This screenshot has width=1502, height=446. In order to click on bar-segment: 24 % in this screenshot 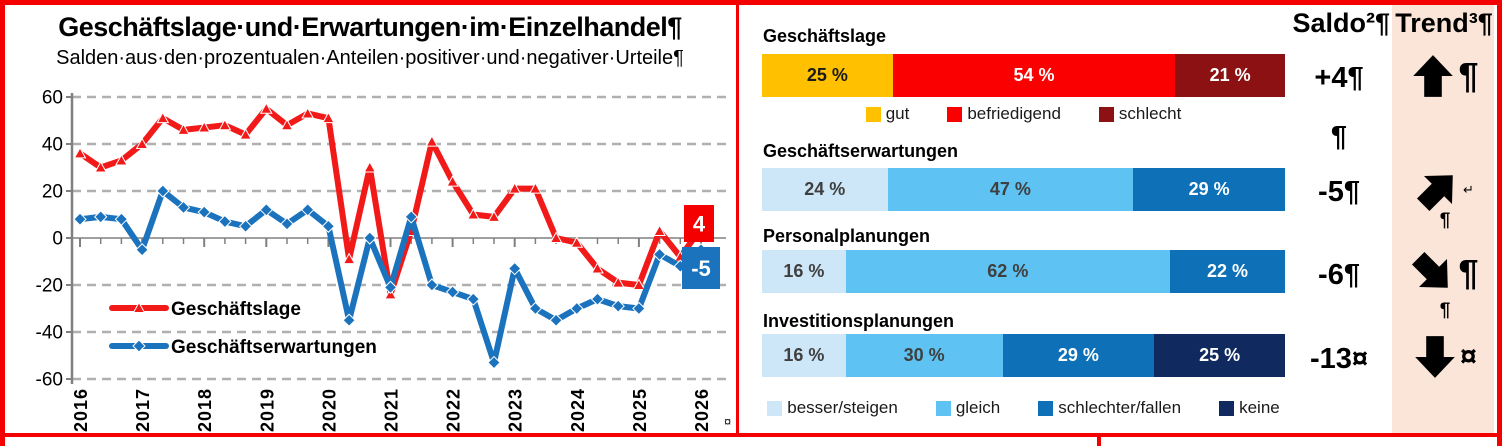, I will do `click(825, 189)`.